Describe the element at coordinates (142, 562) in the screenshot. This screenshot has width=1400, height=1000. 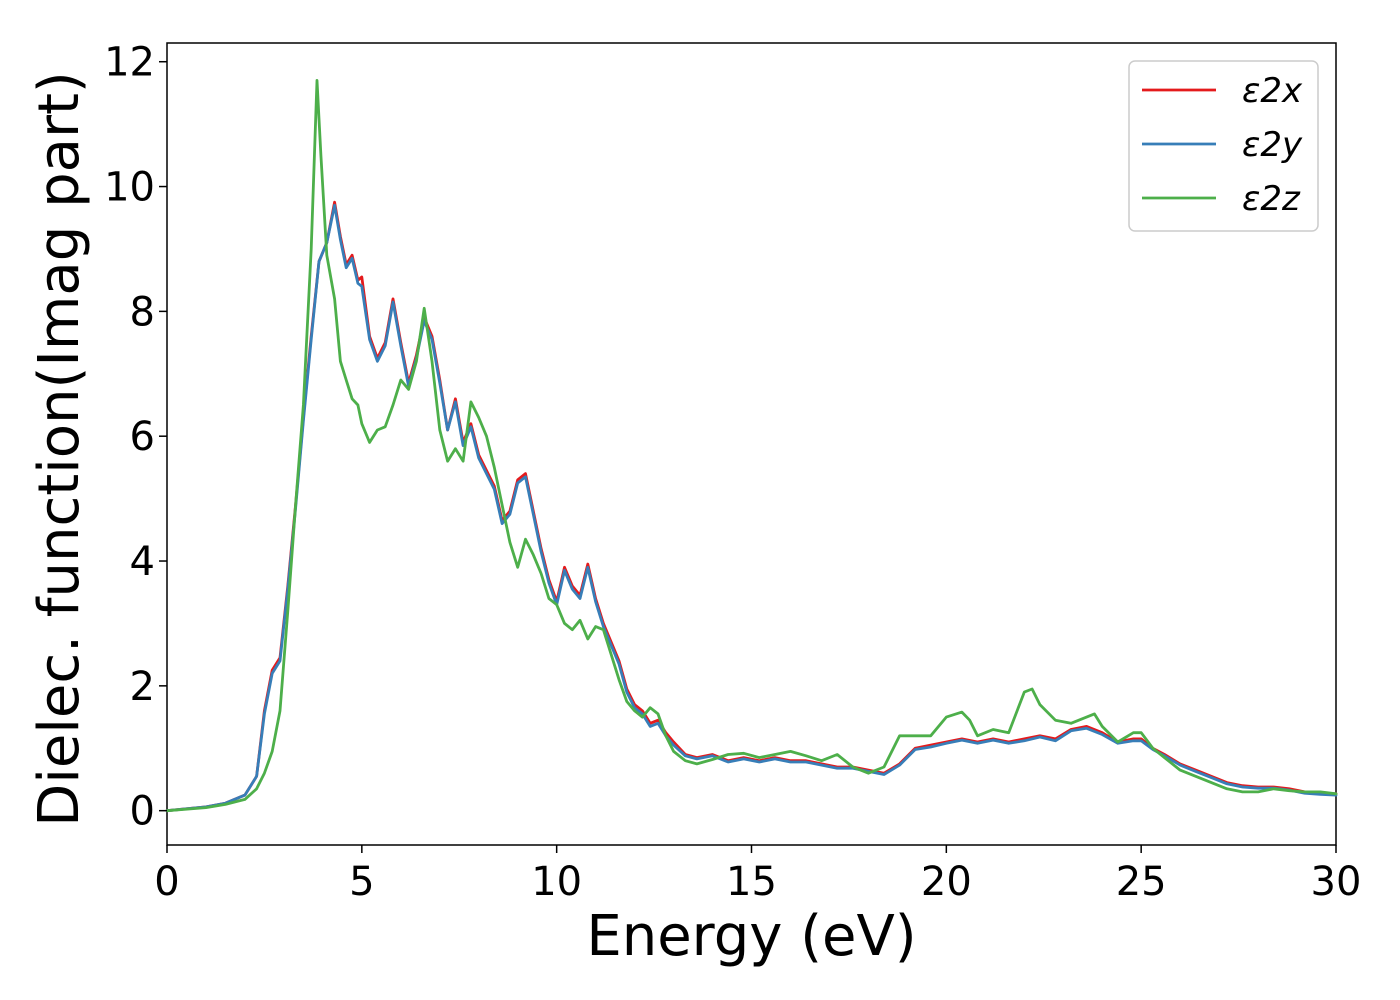
I see `y-tick-label: 4` at that location.